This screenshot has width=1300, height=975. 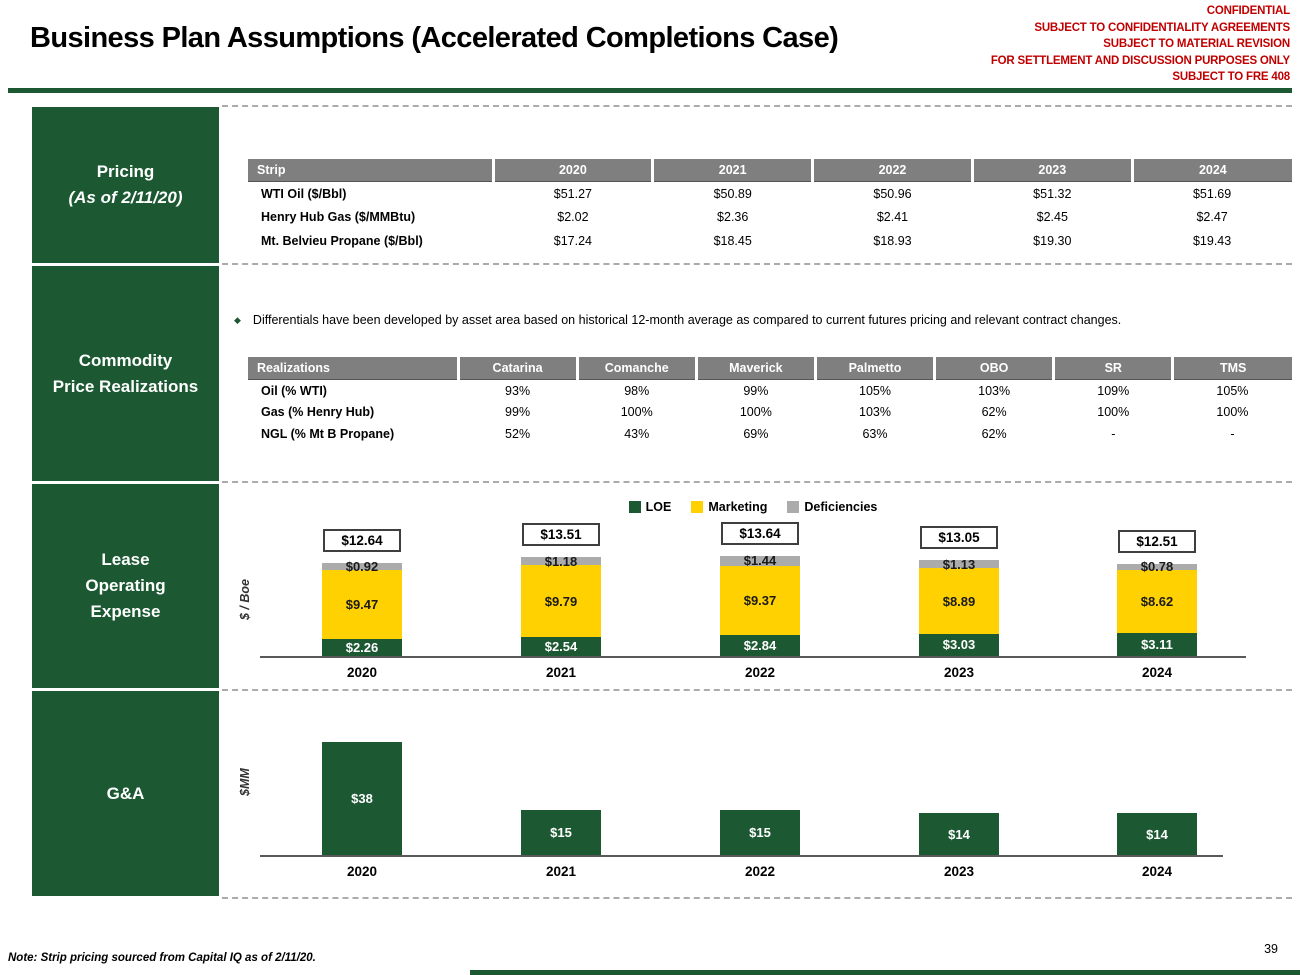 I want to click on table-header-row: Strip 2020 2021 2022 2023 2024, so click(x=770, y=170).